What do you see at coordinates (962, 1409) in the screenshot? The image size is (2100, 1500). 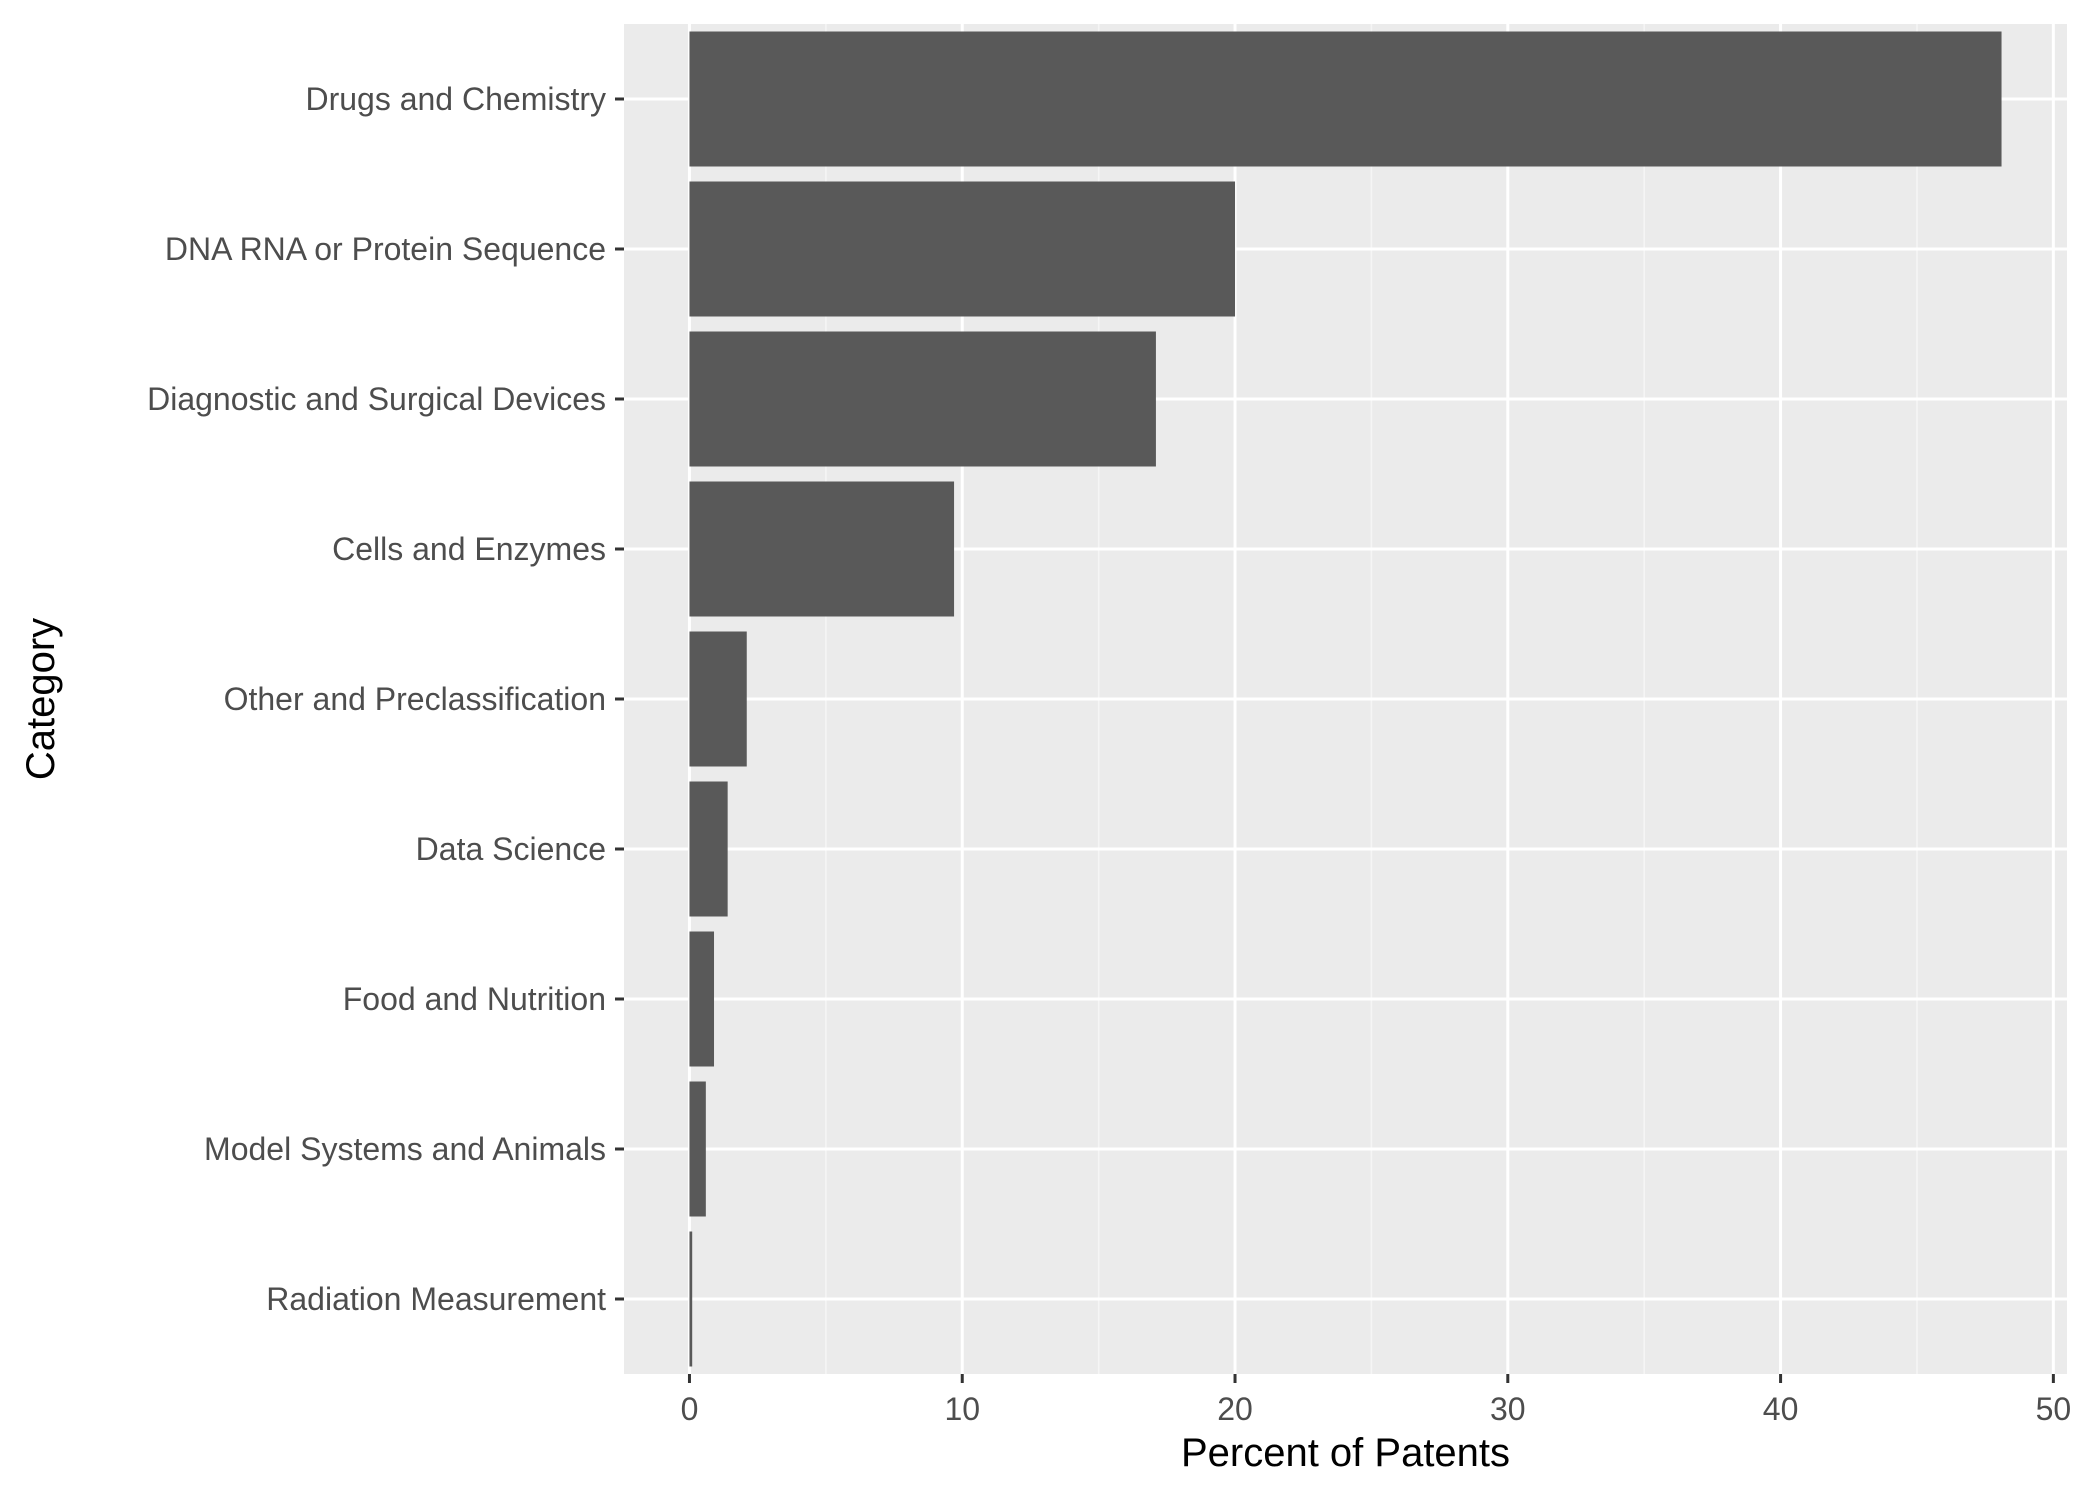 I see `x-tick-label: 10` at bounding box center [962, 1409].